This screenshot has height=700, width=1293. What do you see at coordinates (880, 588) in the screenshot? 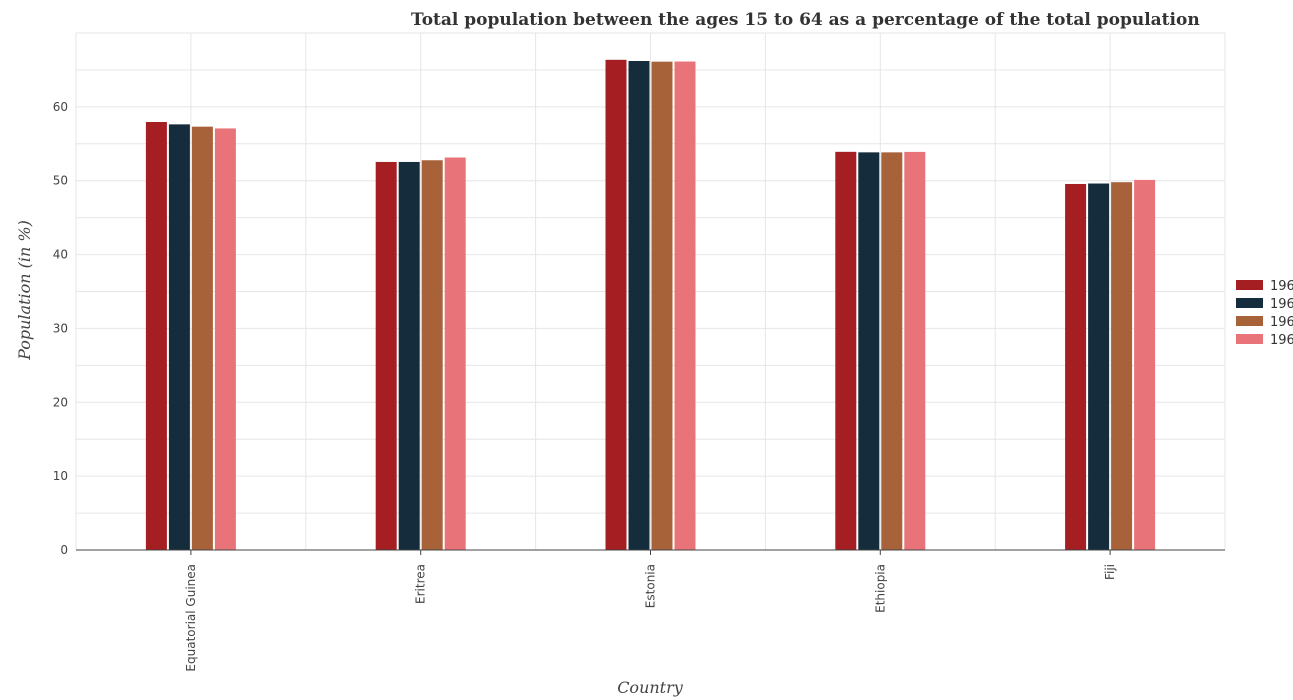
I see `x-tick-label: Ethiopia` at bounding box center [880, 588].